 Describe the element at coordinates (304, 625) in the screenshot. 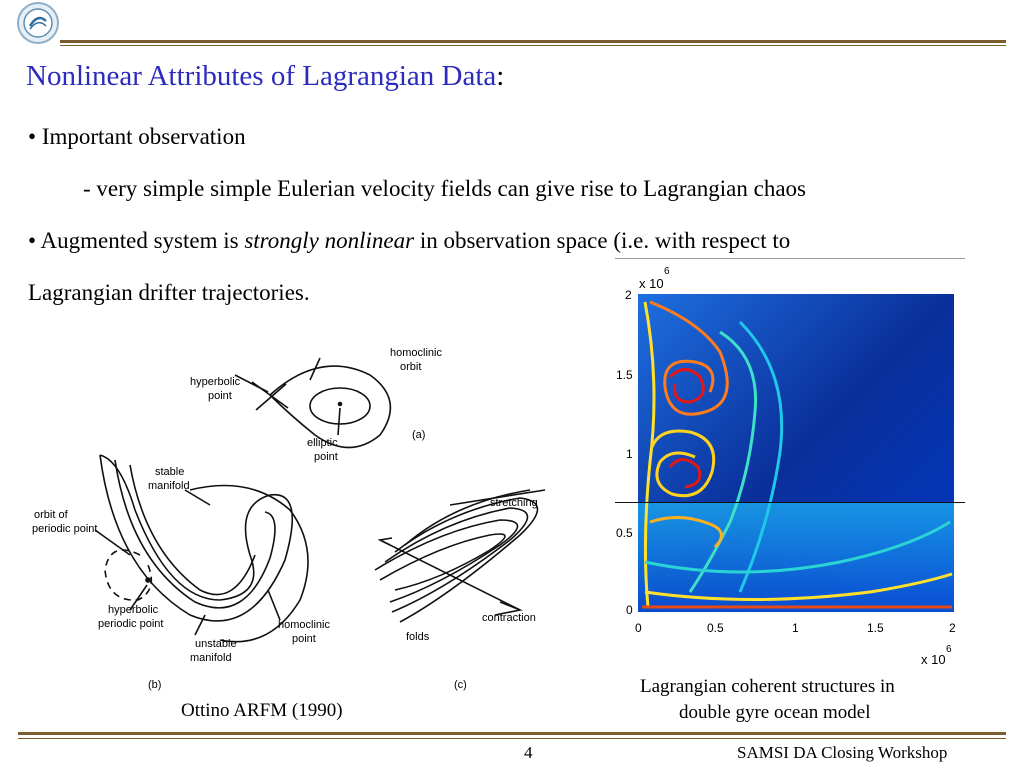

I see `label-homoclinic-point-1: homoclinic` at that location.